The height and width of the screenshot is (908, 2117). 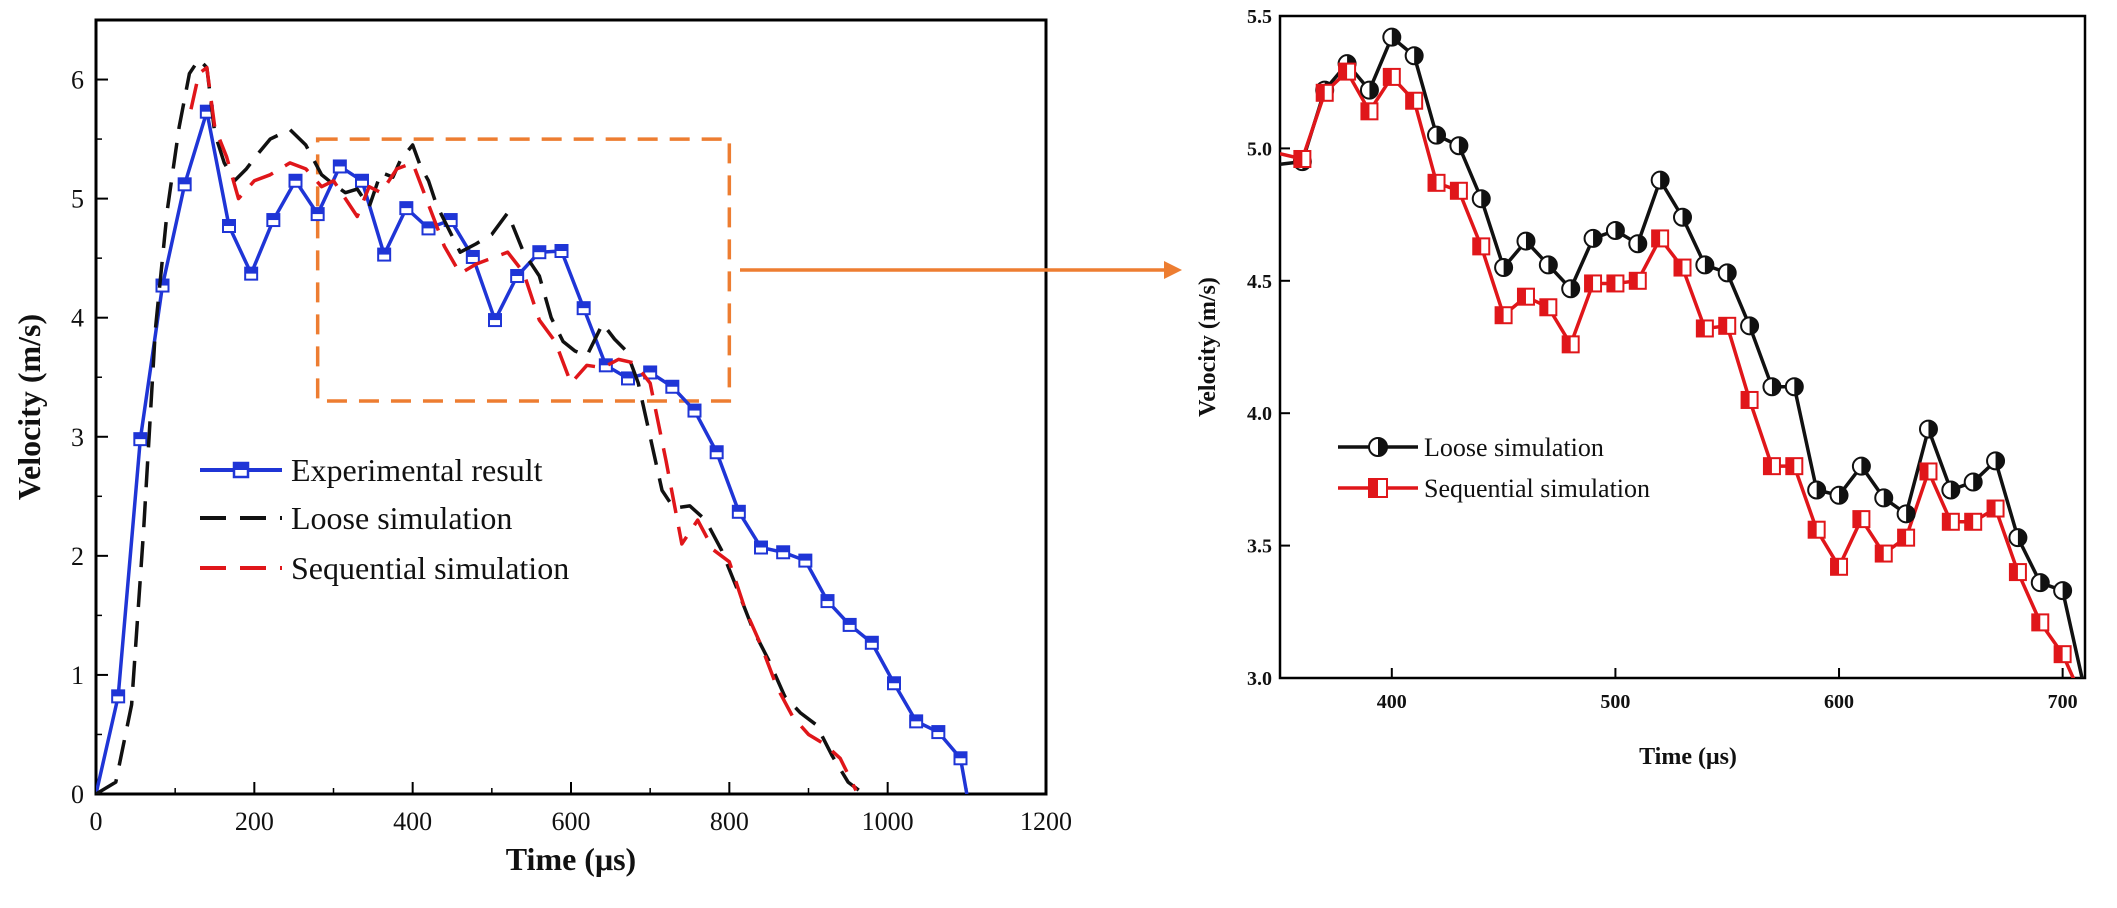 I want to click on left-xtick-label: 400, so click(x=412, y=821).